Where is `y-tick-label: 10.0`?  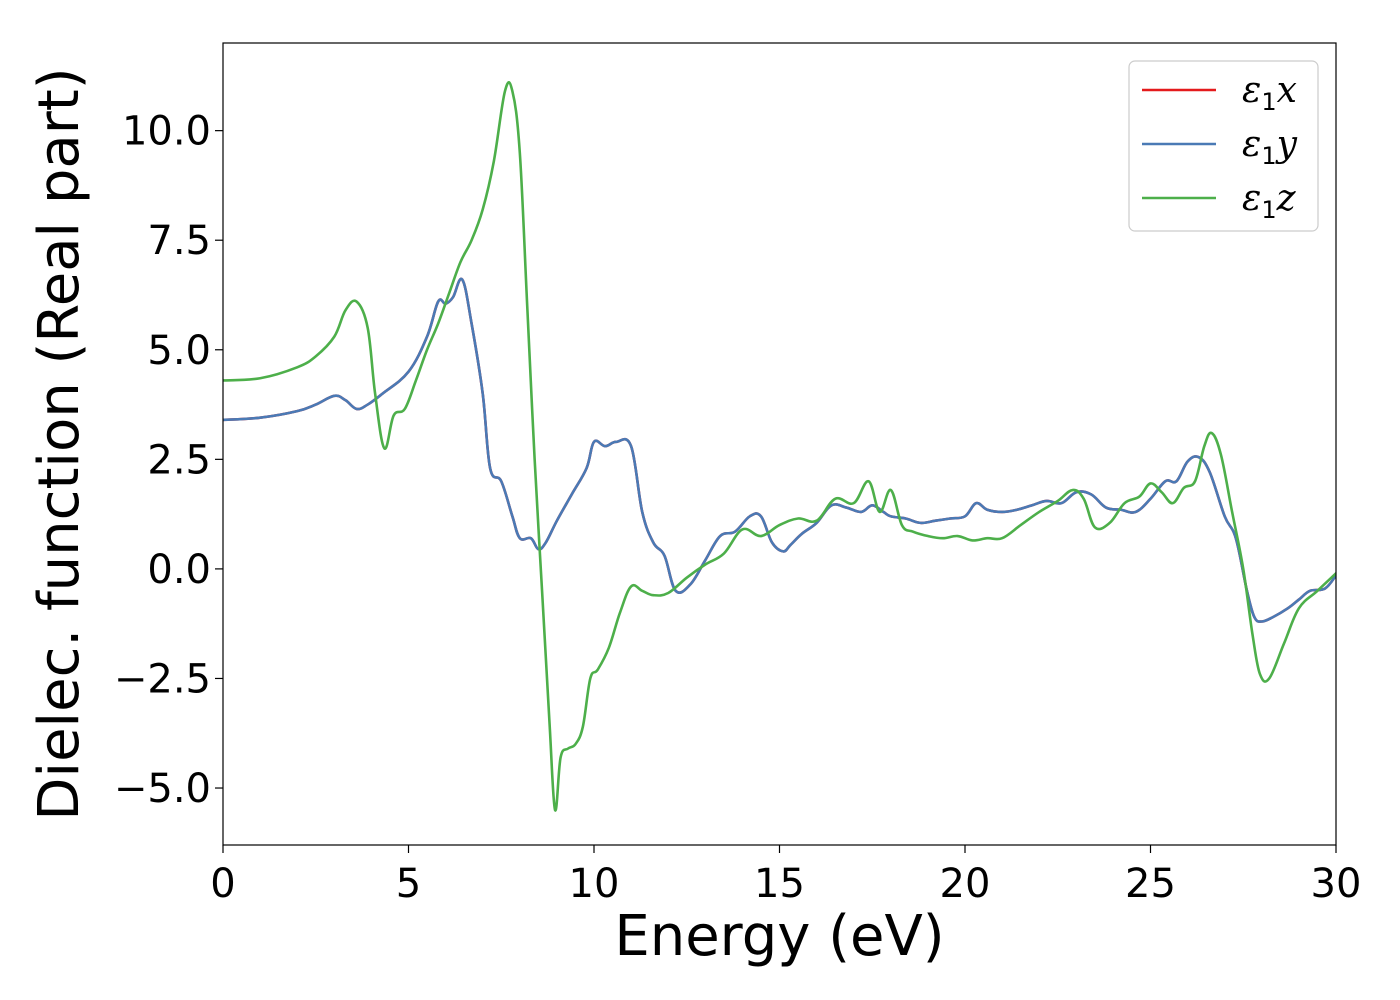
y-tick-label: 10.0 is located at coordinates (166, 132).